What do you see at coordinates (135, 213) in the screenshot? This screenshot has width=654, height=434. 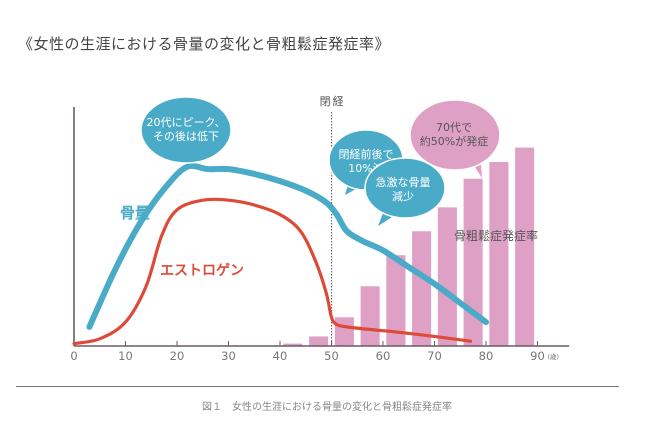 I see `series-label: 骨量` at bounding box center [135, 213].